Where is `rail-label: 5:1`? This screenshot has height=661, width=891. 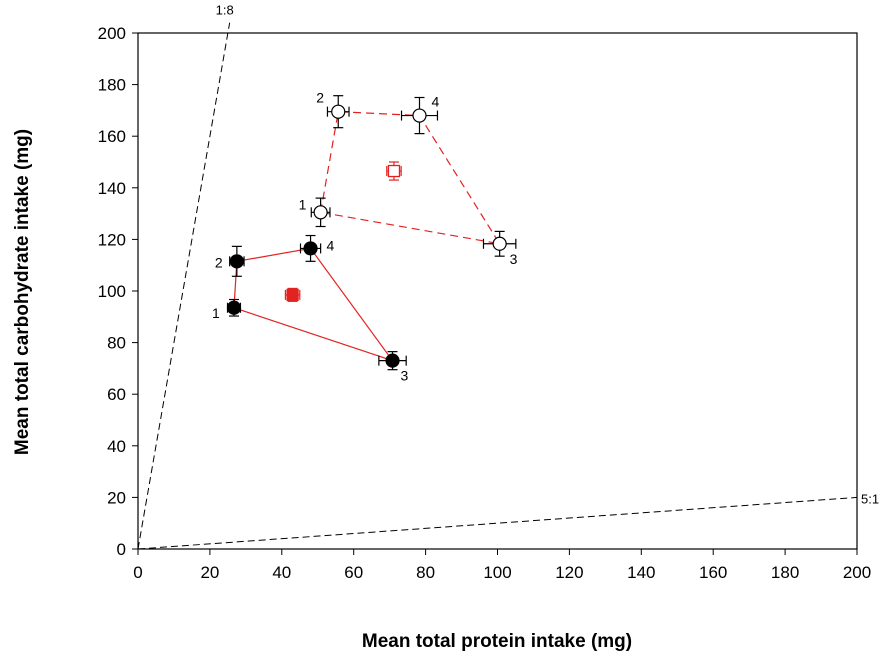
rail-label: 5:1 is located at coordinates (870, 498).